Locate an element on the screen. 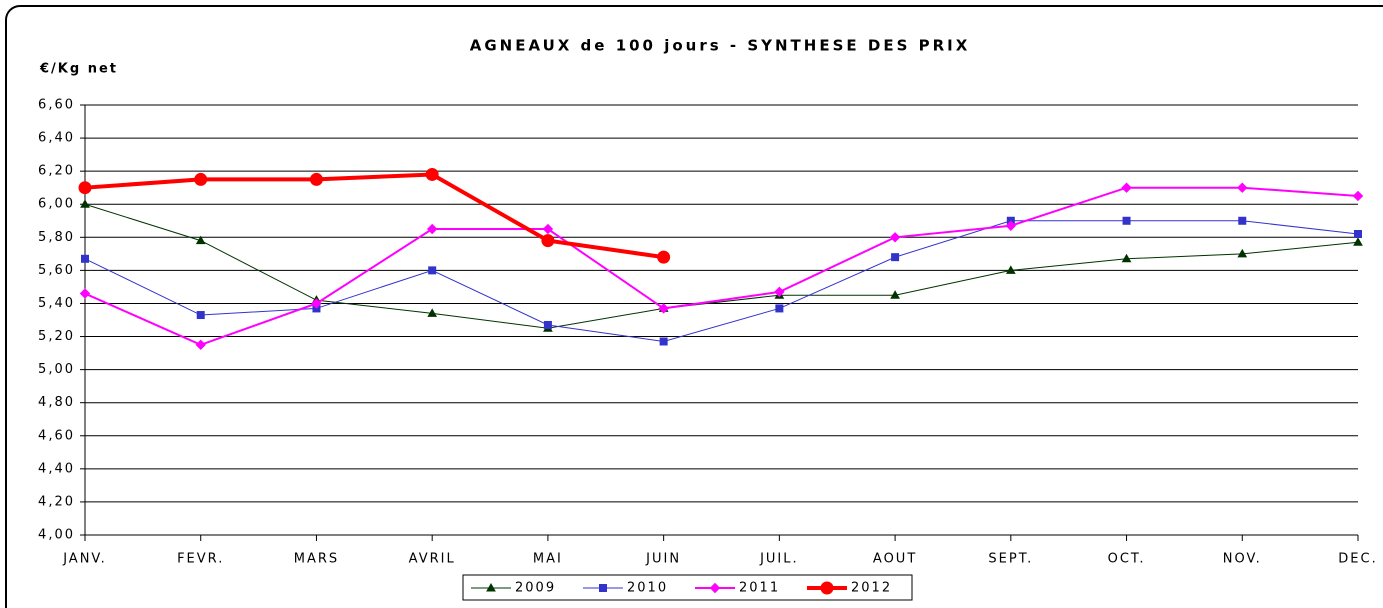 The image size is (1383, 608). y-tick-label: 4,20 is located at coordinates (56, 501).